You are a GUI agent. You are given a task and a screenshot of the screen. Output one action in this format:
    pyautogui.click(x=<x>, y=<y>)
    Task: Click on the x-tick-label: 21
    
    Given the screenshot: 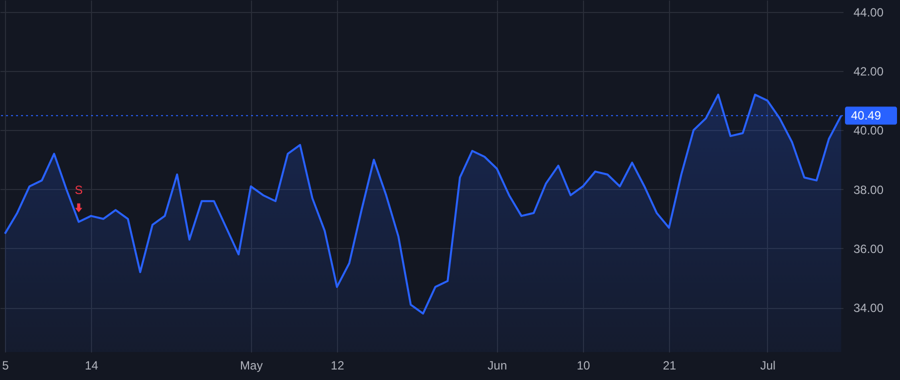 What is the action you would take?
    pyautogui.click(x=669, y=365)
    